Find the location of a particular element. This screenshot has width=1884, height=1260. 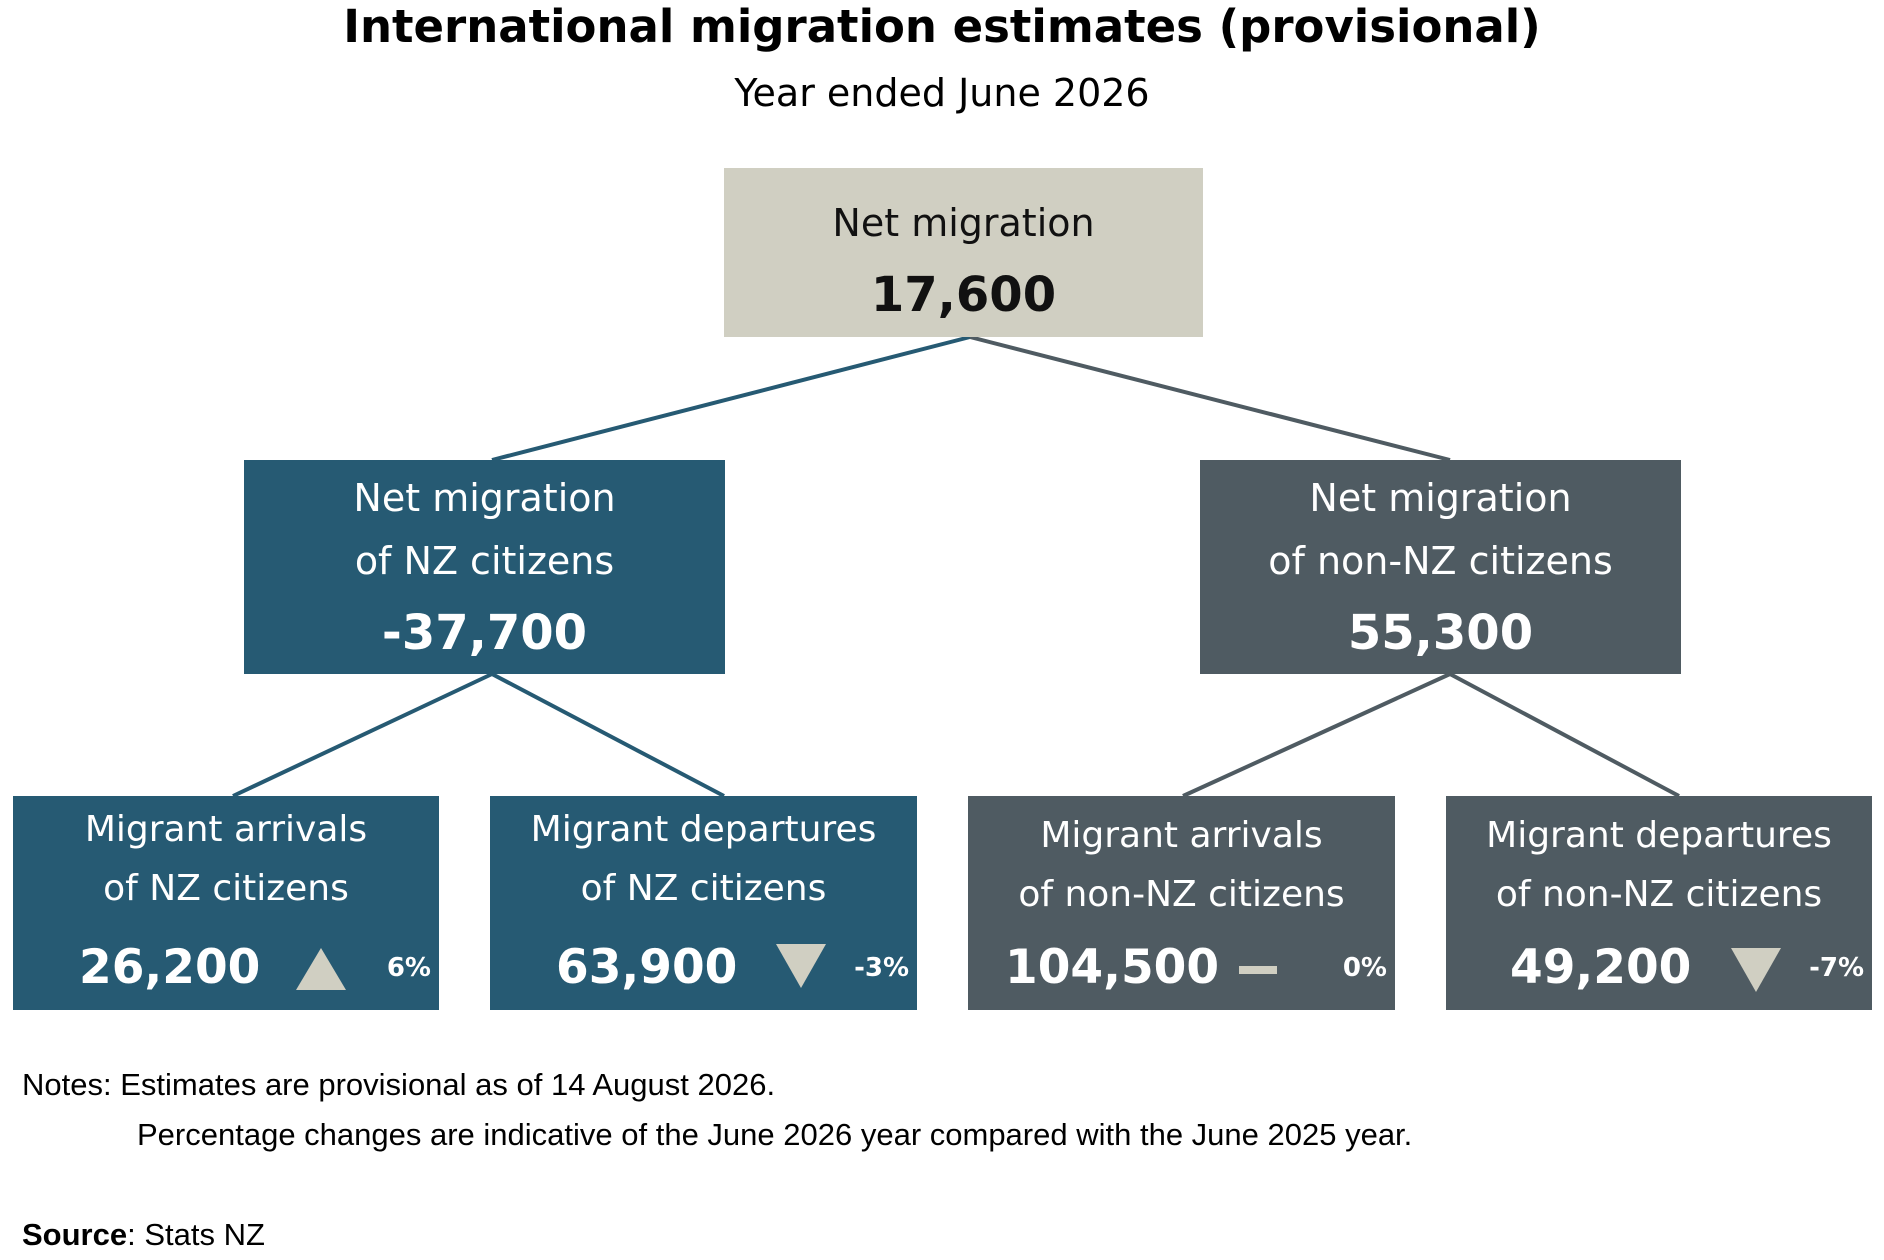

nz-arrivals-label-line1: Migrant arrivals is located at coordinates (226, 829).